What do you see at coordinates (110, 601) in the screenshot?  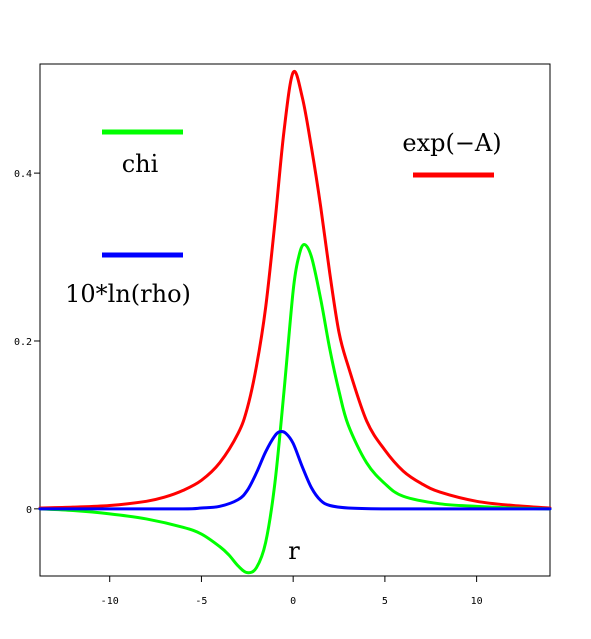 I see `x-tick-label: -10` at bounding box center [110, 601].